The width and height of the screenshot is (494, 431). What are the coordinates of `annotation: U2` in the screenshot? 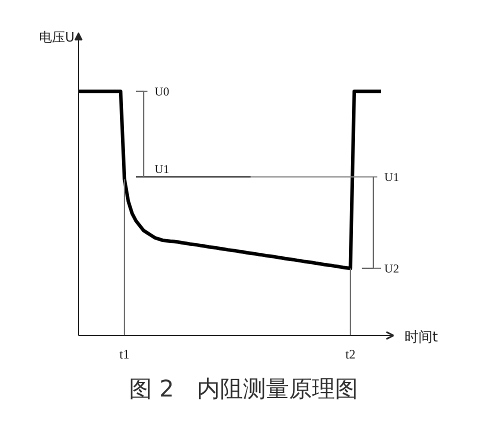 It's located at (392, 268).